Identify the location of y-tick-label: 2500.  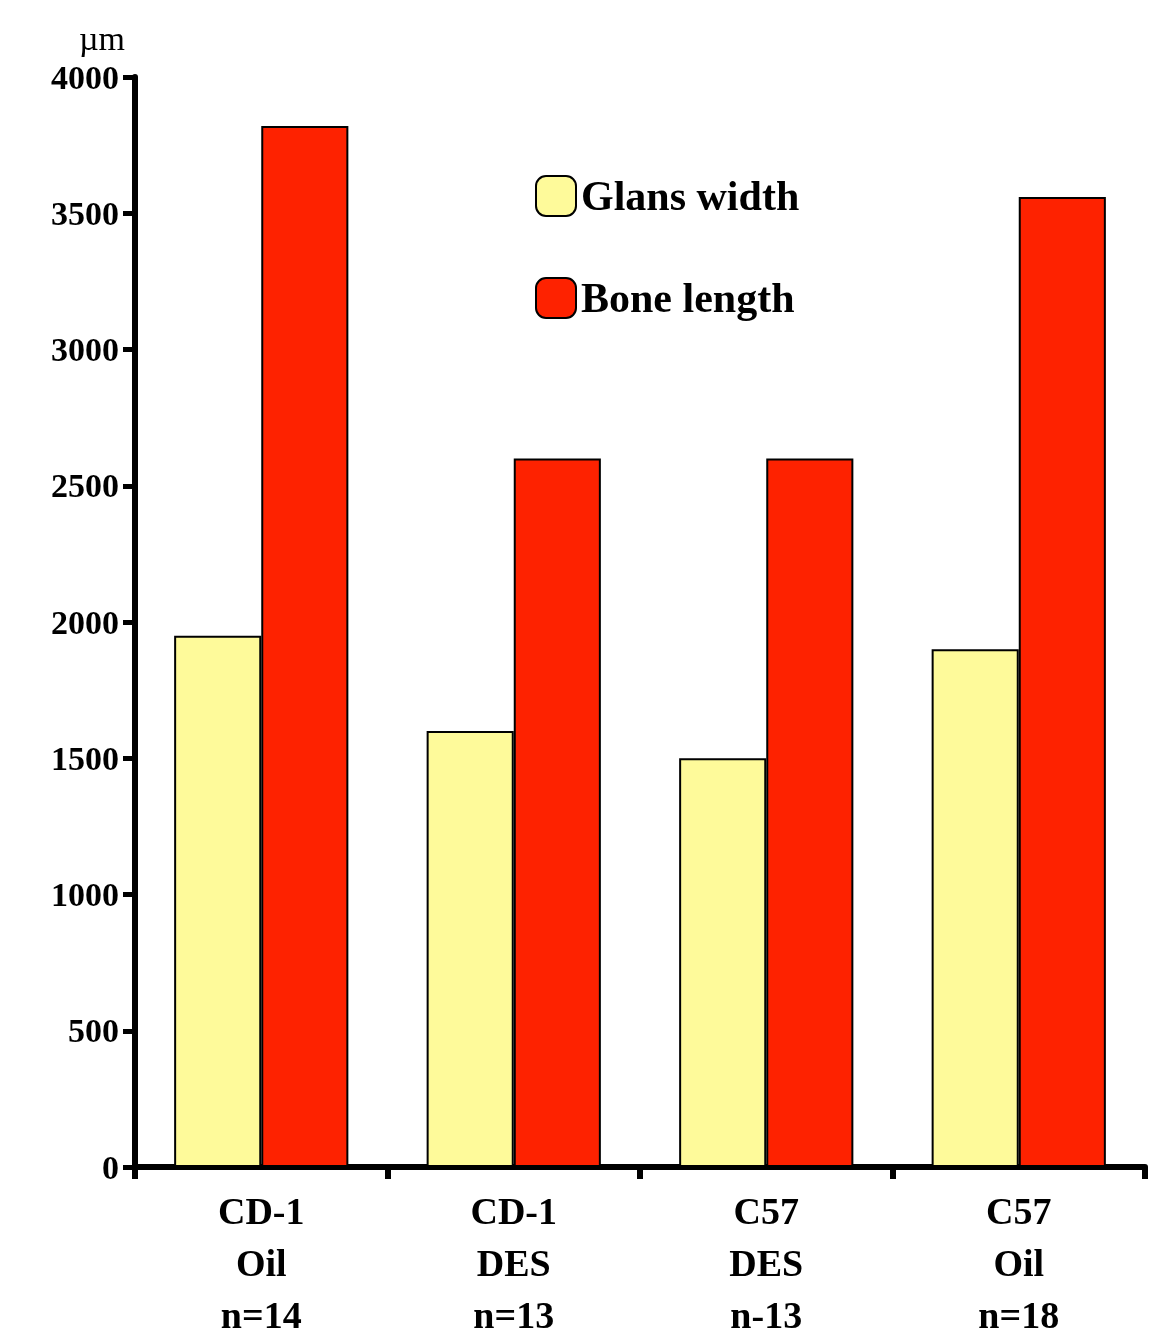
(85, 486).